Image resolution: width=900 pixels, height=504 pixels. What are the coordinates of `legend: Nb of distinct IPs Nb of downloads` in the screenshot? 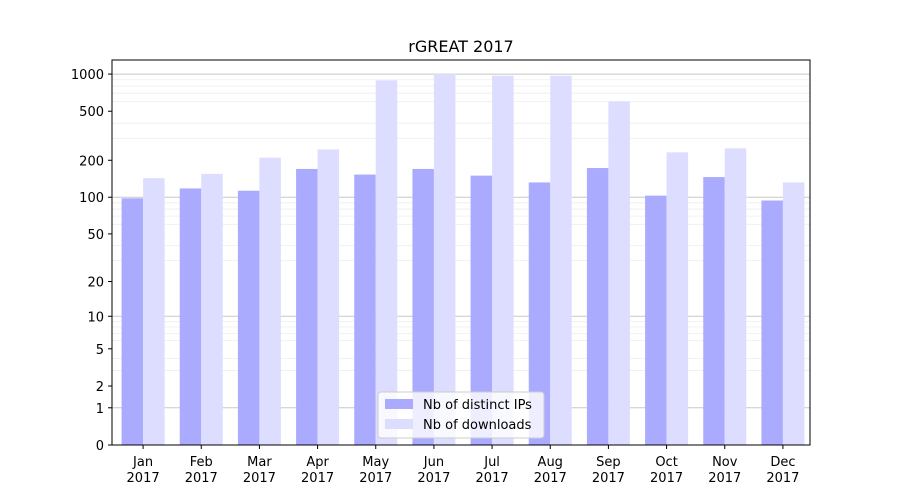 It's located at (461, 415).